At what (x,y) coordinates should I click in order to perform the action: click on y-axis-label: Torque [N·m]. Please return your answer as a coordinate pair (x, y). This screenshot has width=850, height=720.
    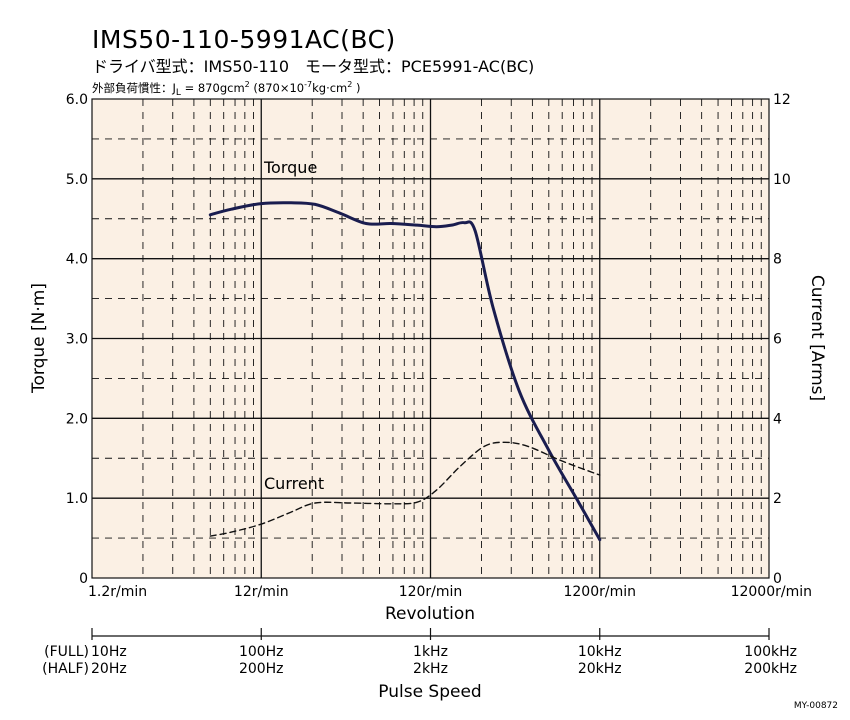
    Looking at the image, I should click on (39, 338).